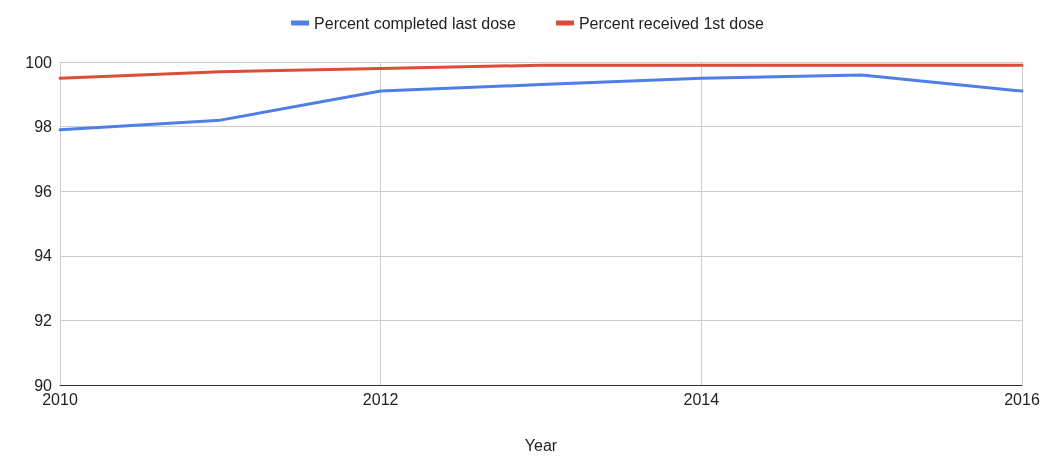  Describe the element at coordinates (43, 191) in the screenshot. I see `y-tick-label: 96` at that location.